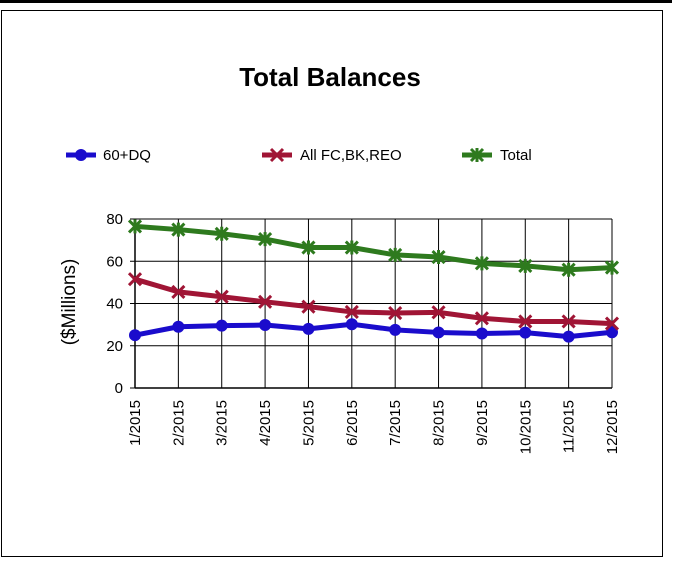 This screenshot has width=677, height=564. I want to click on y-tick-label: 40, so click(114, 304).